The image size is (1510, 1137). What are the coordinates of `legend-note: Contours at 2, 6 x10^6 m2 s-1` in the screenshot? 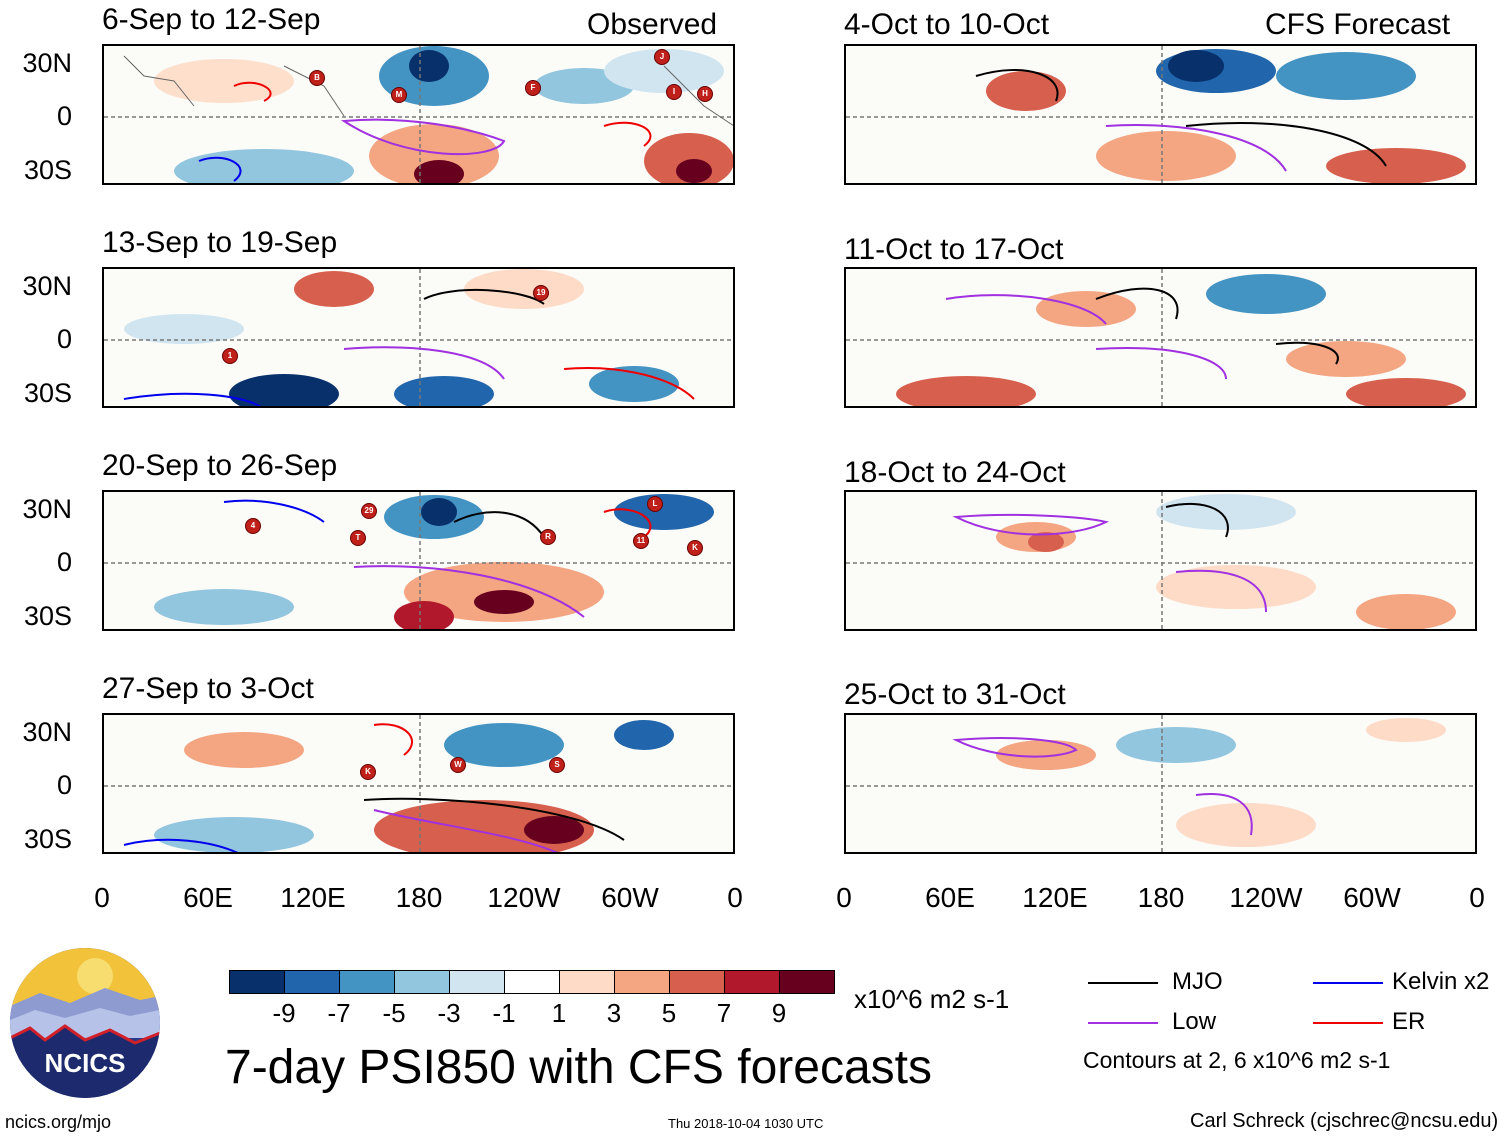 It's located at (1237, 1060).